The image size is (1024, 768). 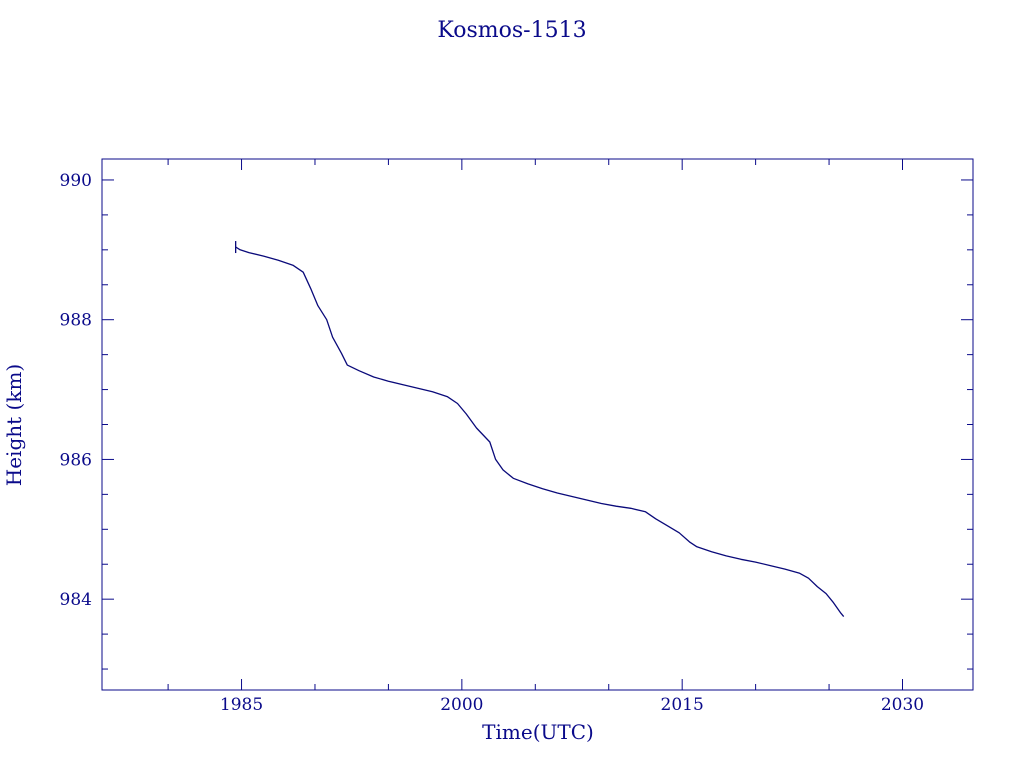 What do you see at coordinates (682, 705) in the screenshot?
I see `x-tick-label: 2015` at bounding box center [682, 705].